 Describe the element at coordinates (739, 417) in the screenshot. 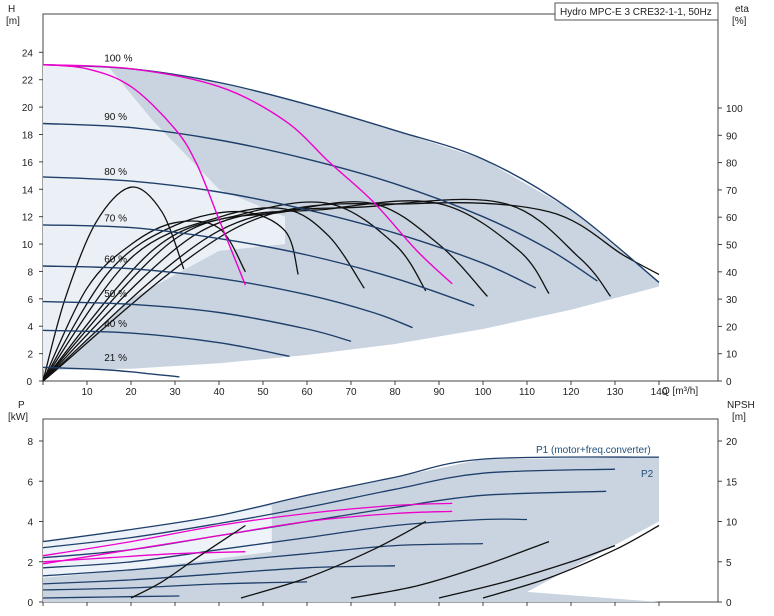

I see `npsh-axis-unit: [m]` at that location.